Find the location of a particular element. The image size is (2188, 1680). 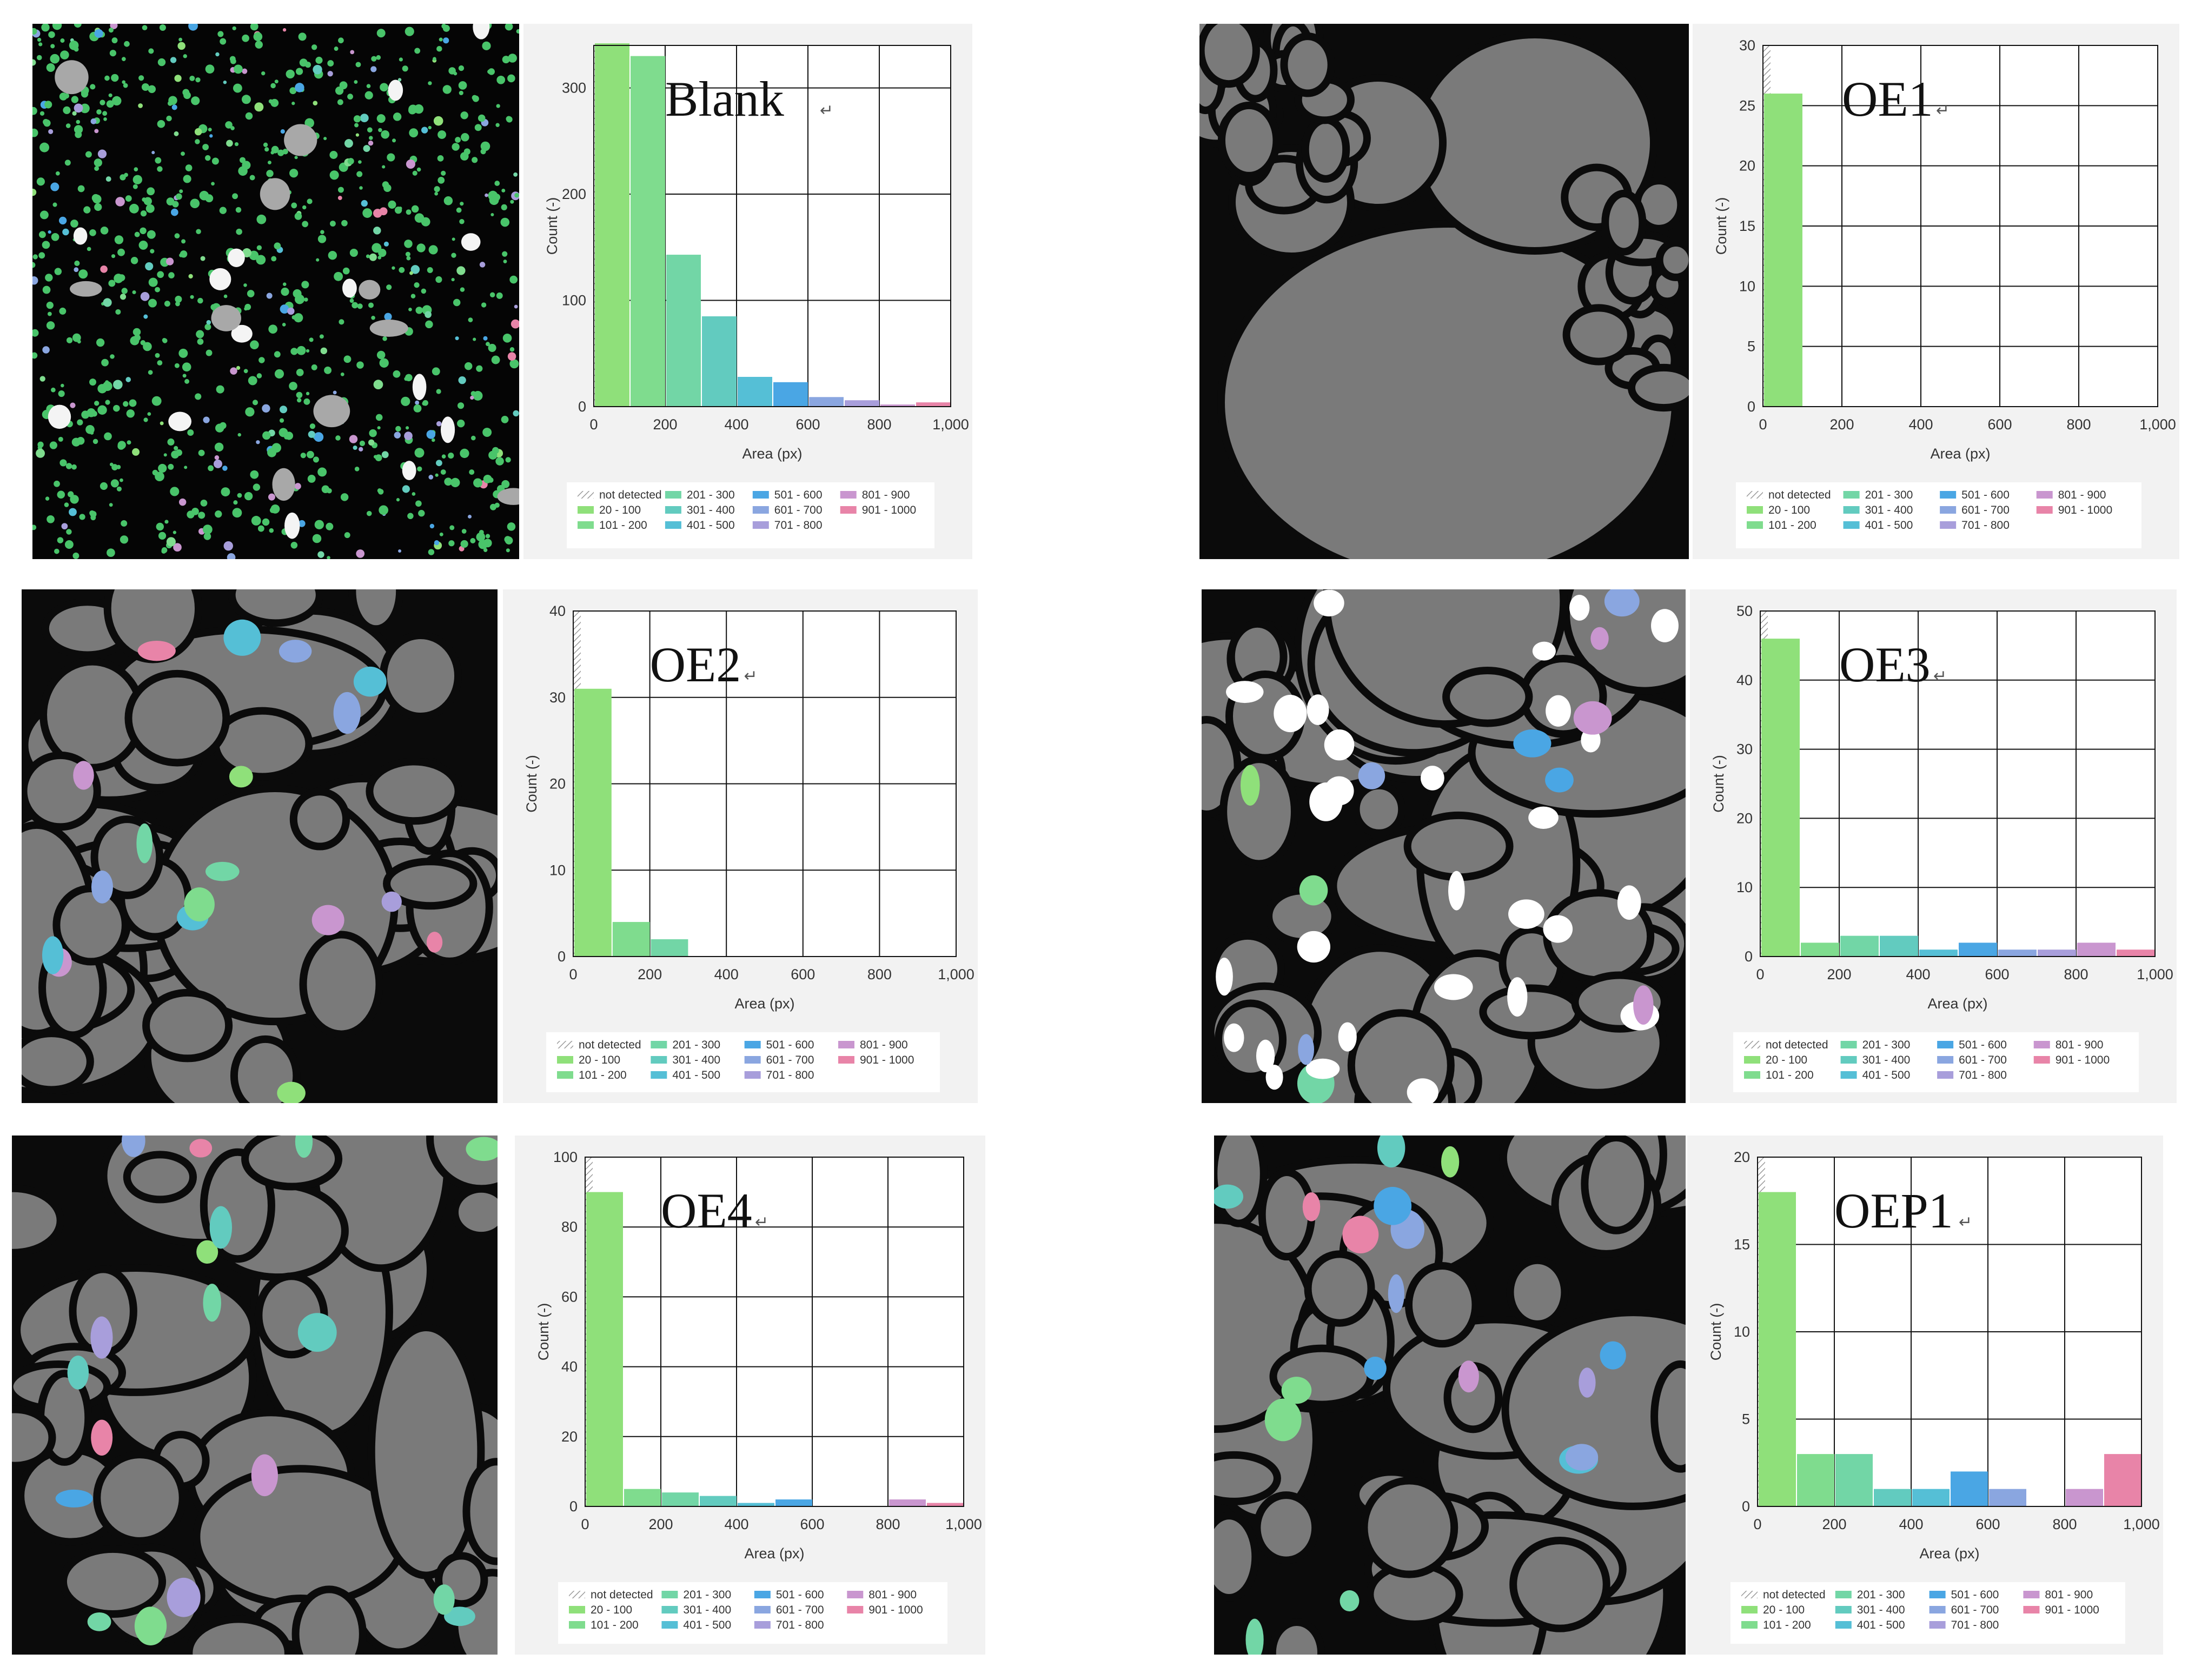

y-tick-label: 40 is located at coordinates (1745, 680).